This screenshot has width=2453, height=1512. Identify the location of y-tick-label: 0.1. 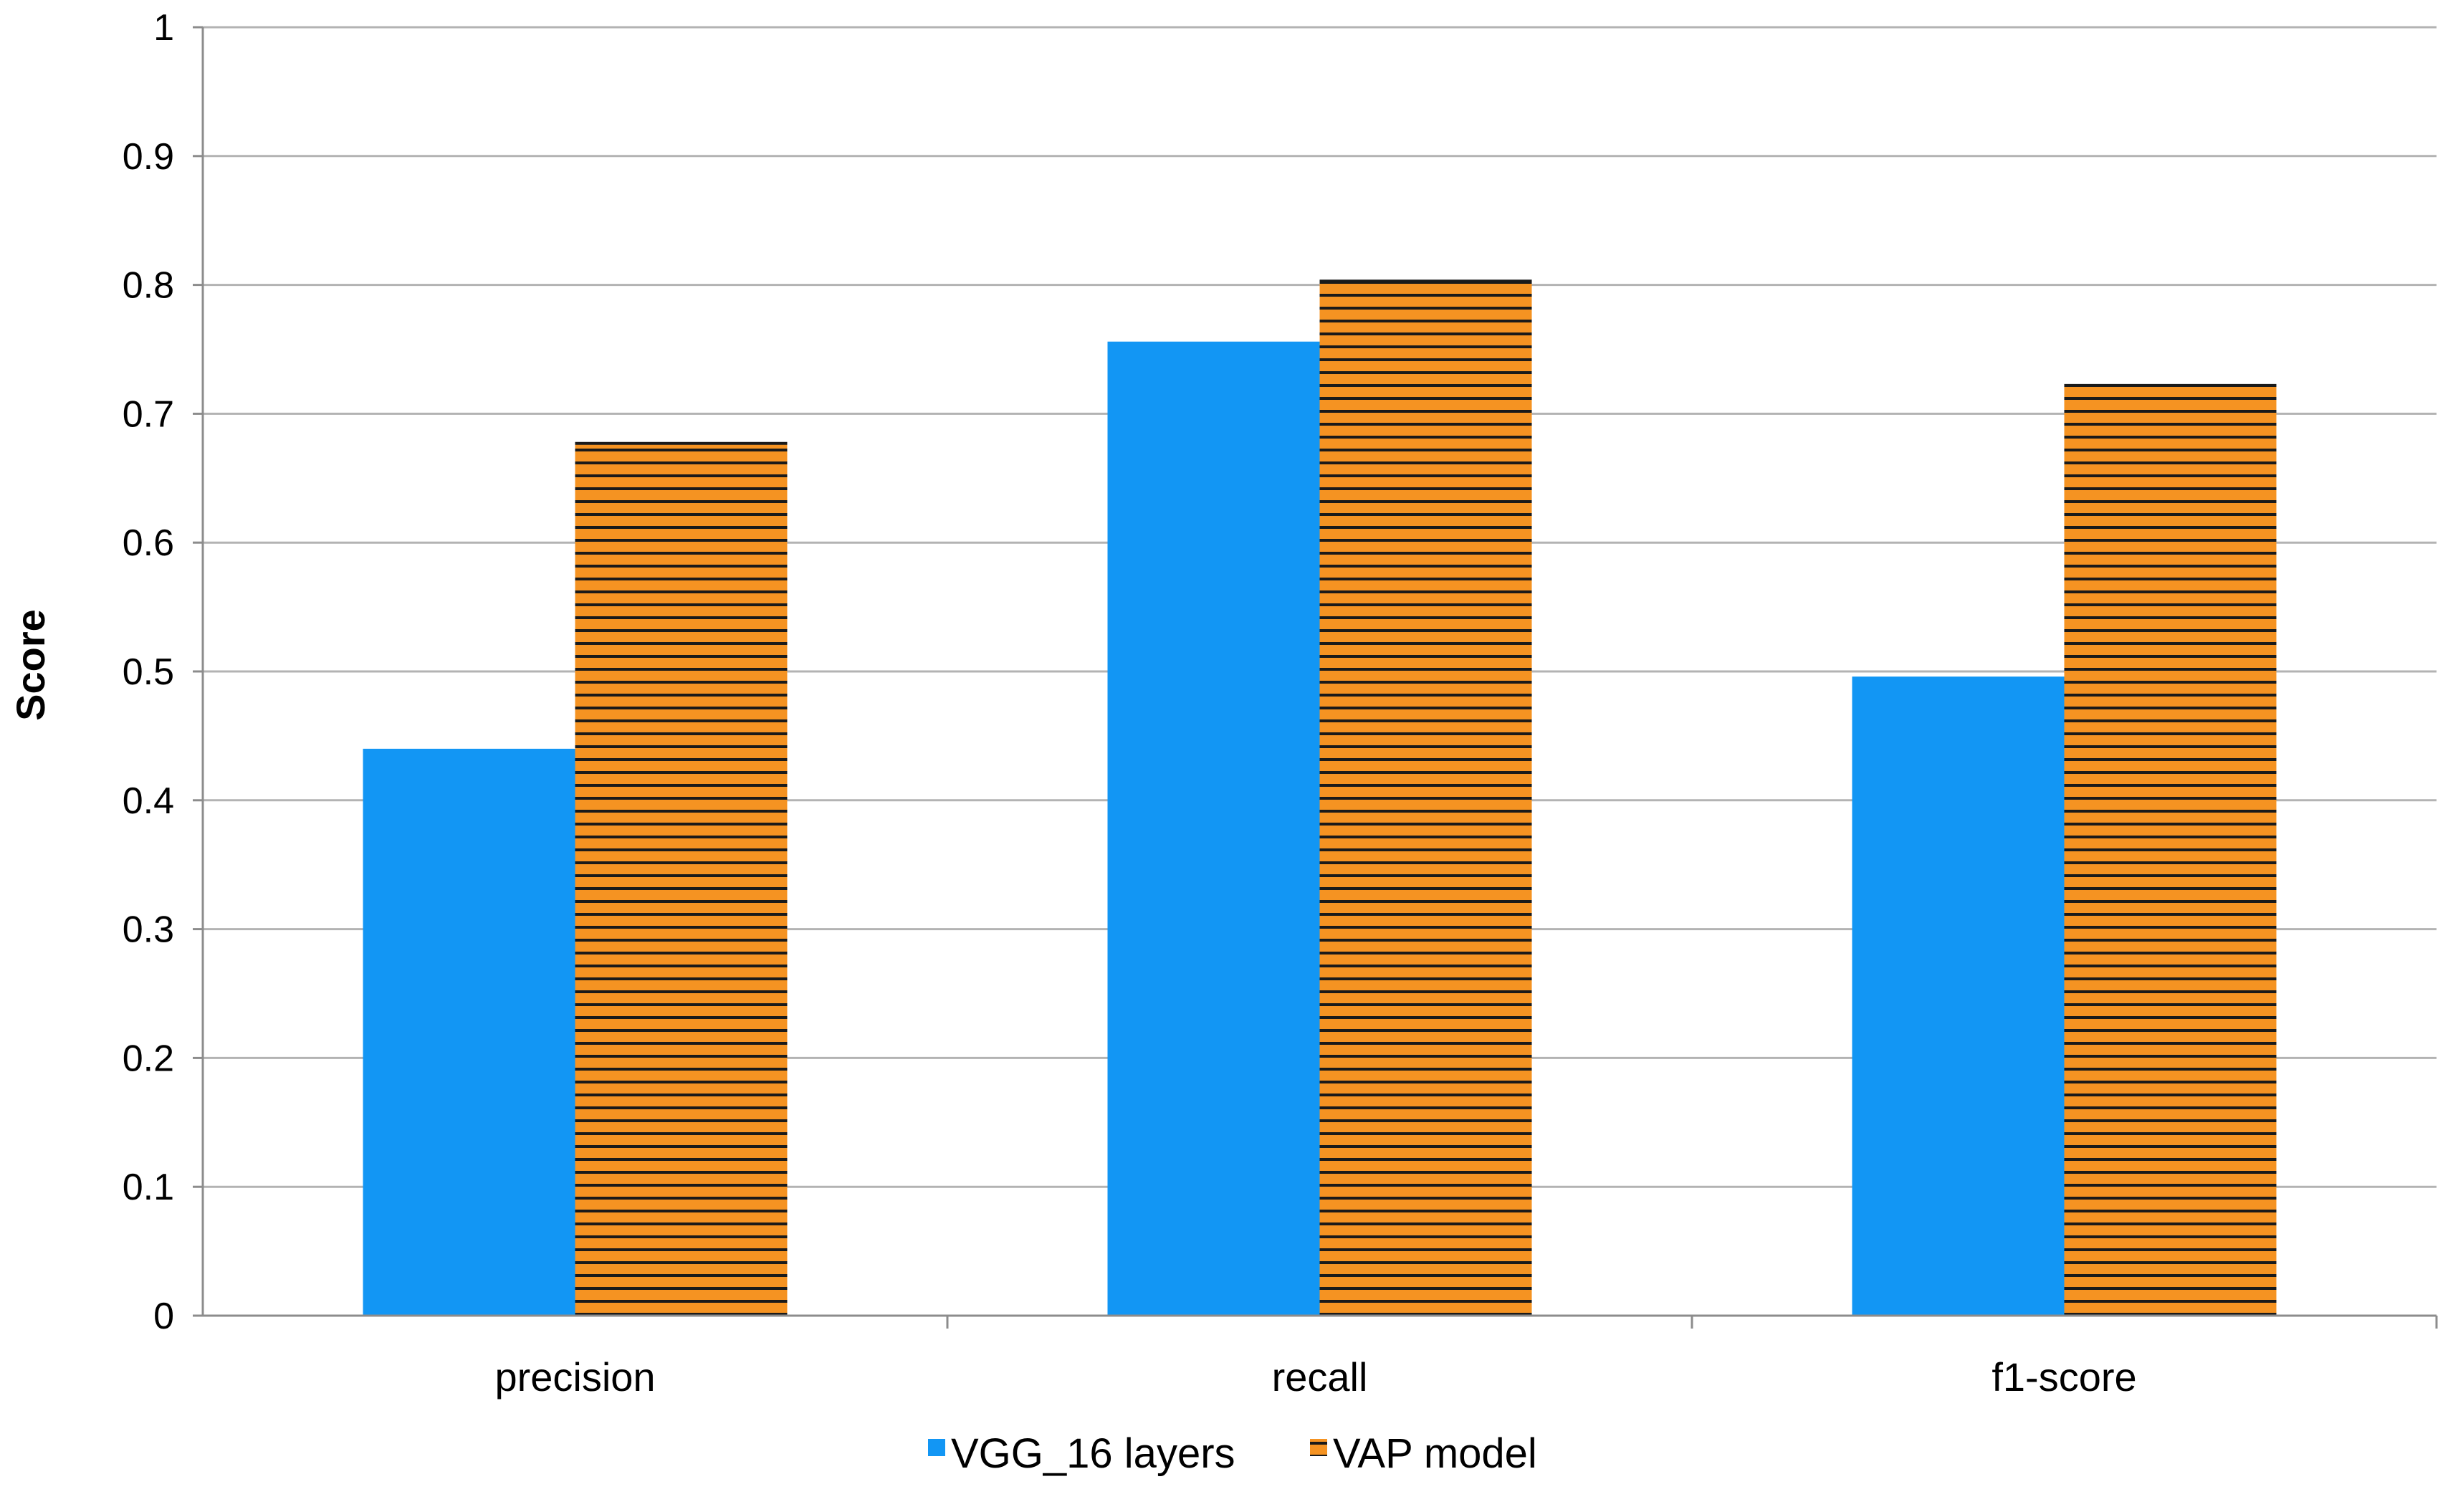
(149, 1187).